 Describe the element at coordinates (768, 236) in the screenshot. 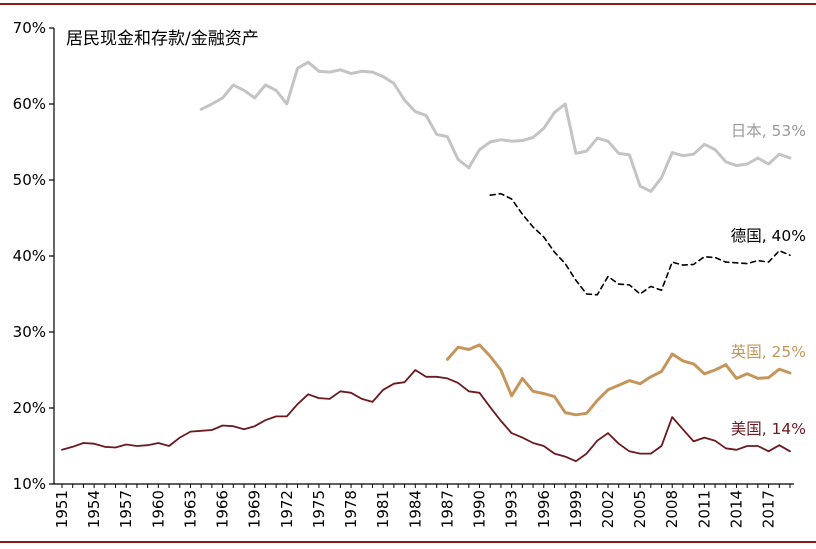

I see `series-label-1: 德国, 40%` at that location.